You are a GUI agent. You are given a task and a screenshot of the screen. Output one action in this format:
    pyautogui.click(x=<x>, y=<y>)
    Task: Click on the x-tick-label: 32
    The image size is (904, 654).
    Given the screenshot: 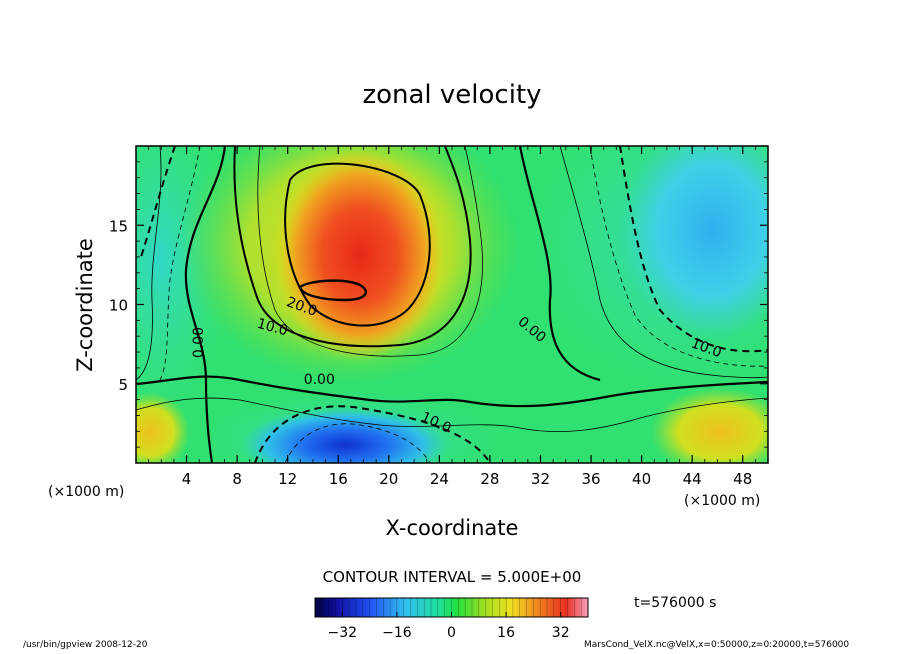 What is the action you would take?
    pyautogui.click(x=540, y=479)
    